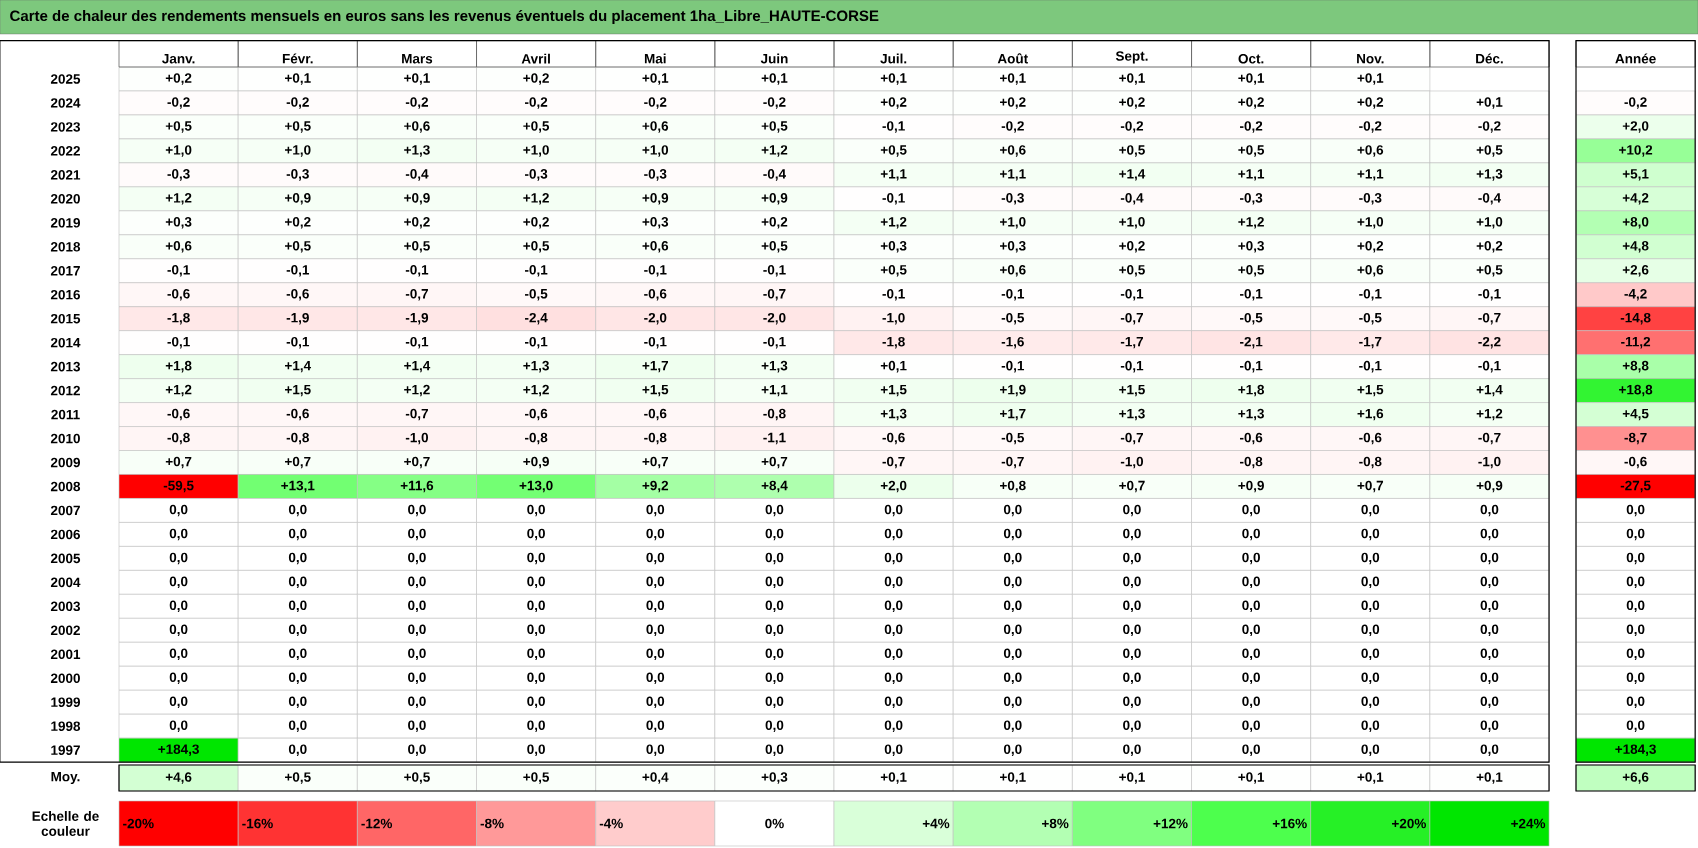 This screenshot has height=848, width=1698. Describe the element at coordinates (65, 654) in the screenshot. I see `y-tick-label: 2001` at that location.